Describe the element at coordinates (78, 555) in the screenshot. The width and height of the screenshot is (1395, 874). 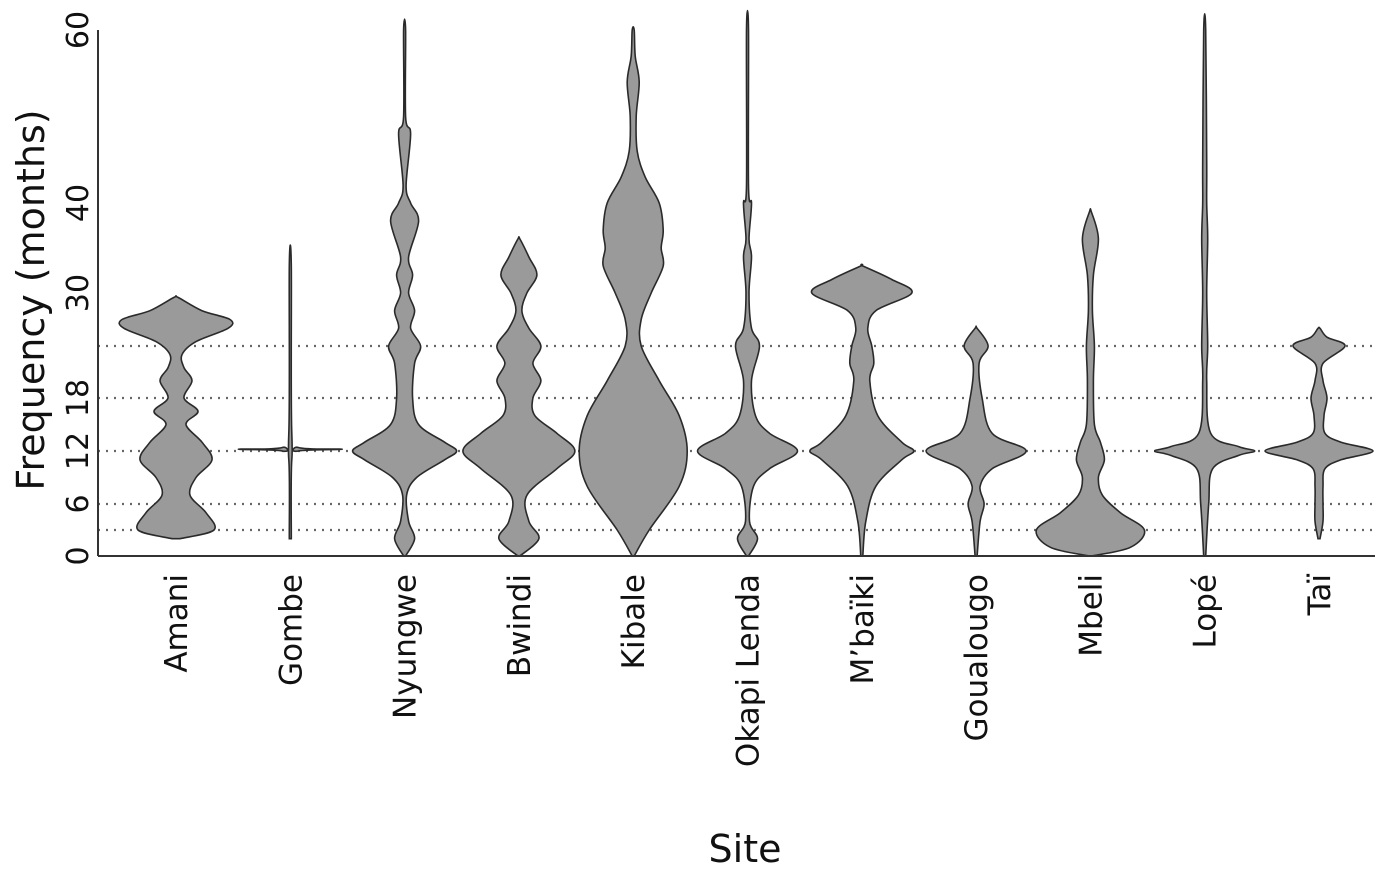
I see `y-tick-label: 0` at that location.